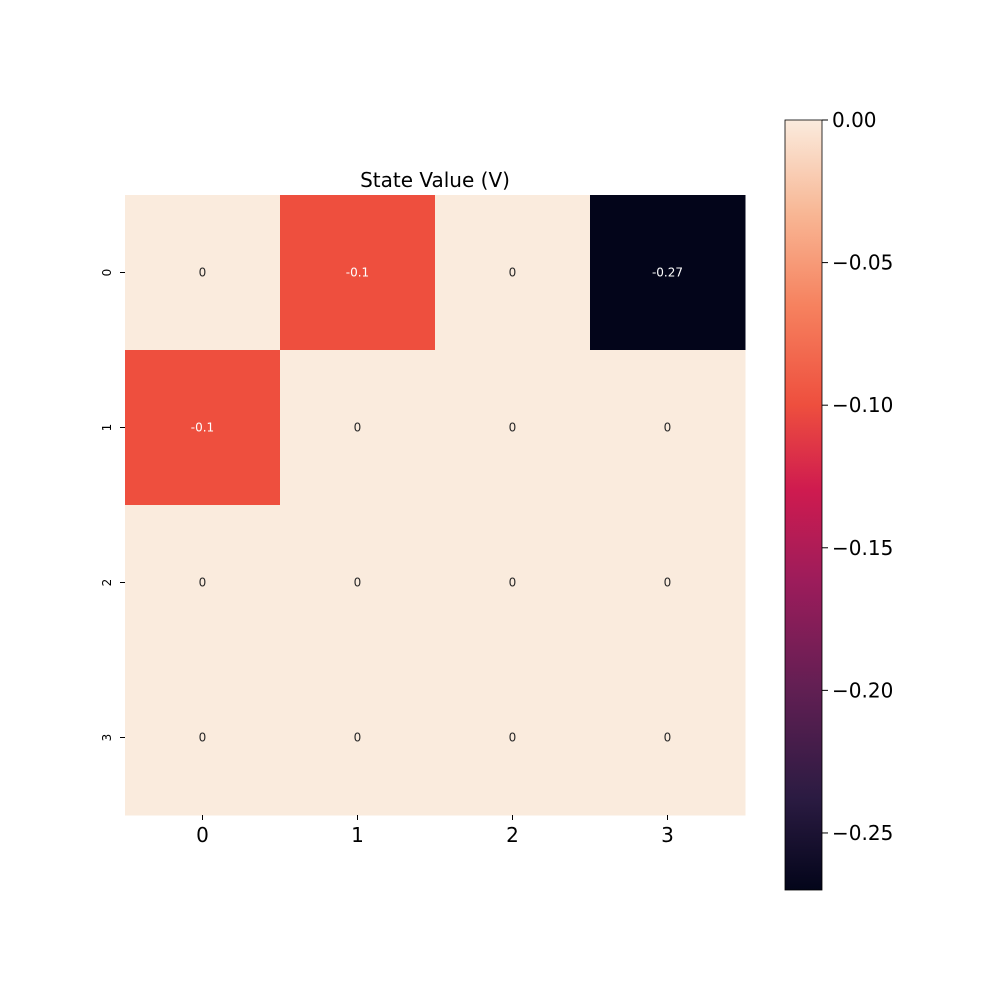  What do you see at coordinates (357, 835) in the screenshot?
I see `x-tick-label-1: 1` at bounding box center [357, 835].